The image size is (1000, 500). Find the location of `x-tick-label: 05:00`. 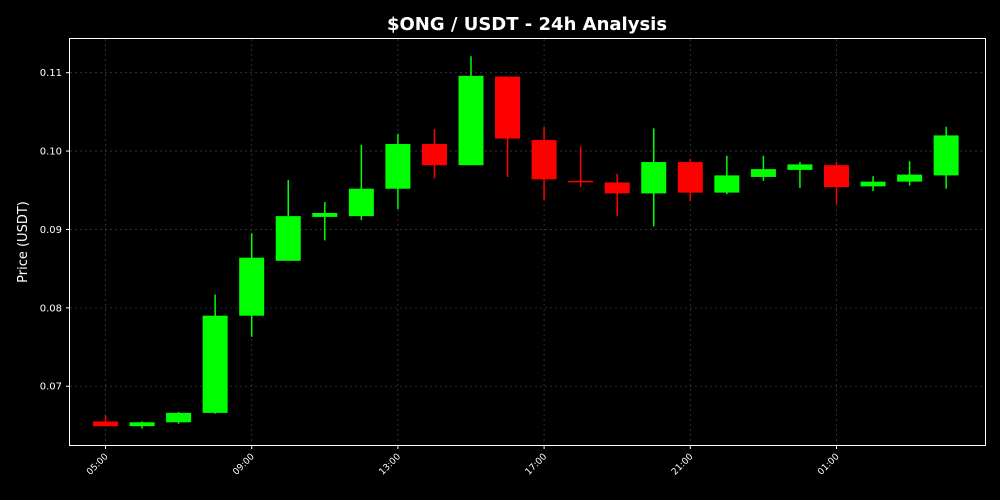

x-tick-label: 05:00 is located at coordinates (98, 465).